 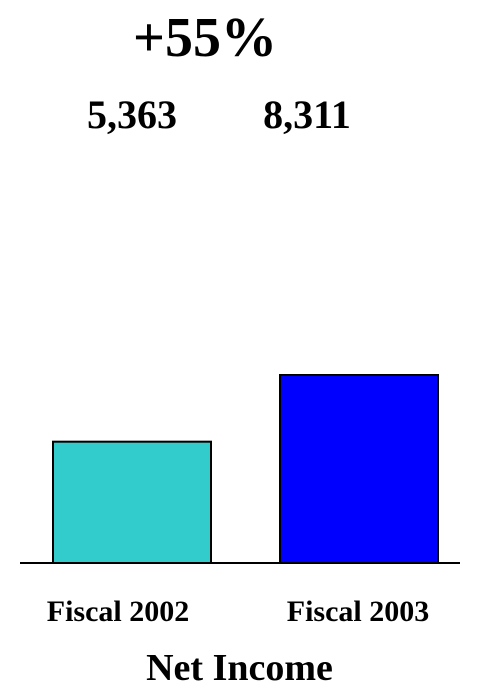 What do you see at coordinates (359, 469) in the screenshot?
I see `bar-fiscal-2003` at bounding box center [359, 469].